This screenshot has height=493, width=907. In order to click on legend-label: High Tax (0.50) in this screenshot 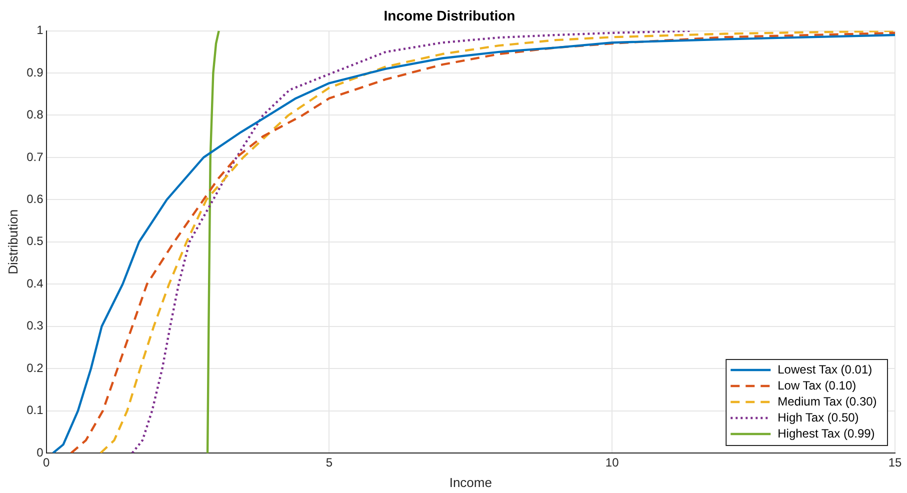, I will do `click(818, 417)`.